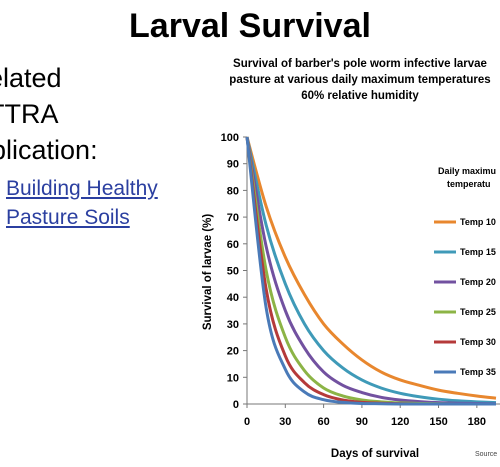 The image size is (500, 467). What do you see at coordinates (82, 188) in the screenshot?
I see `publication-link: Building Healthy` at bounding box center [82, 188].